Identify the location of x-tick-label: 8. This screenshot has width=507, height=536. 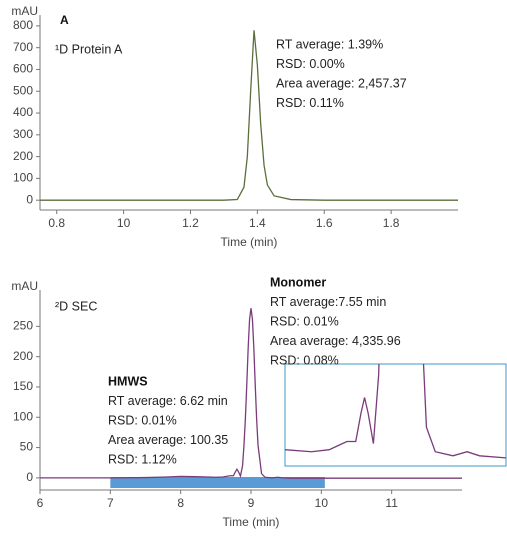
(180, 503).